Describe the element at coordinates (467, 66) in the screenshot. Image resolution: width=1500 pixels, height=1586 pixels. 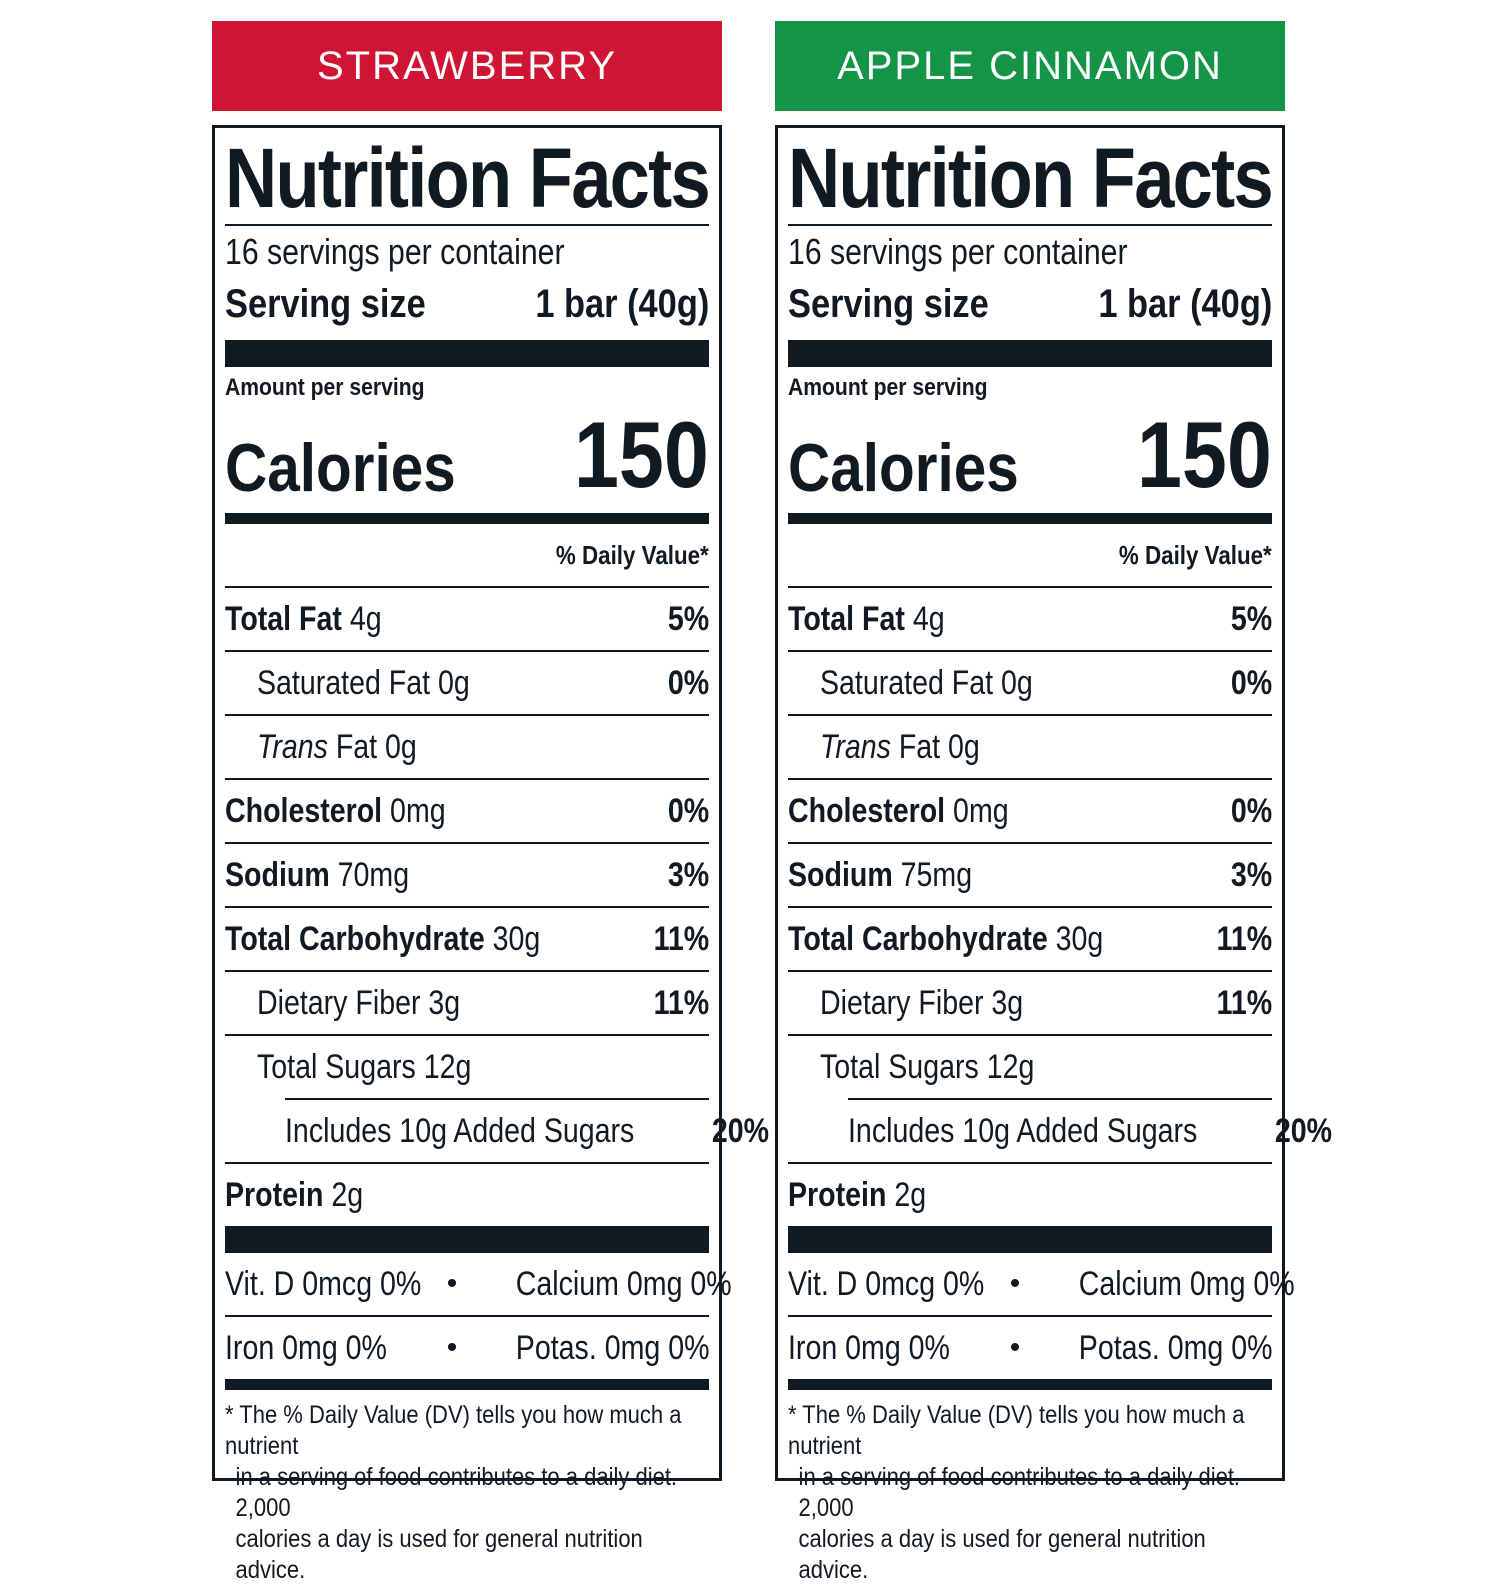
I see `flavor-banner: STRAWBERRY` at that location.